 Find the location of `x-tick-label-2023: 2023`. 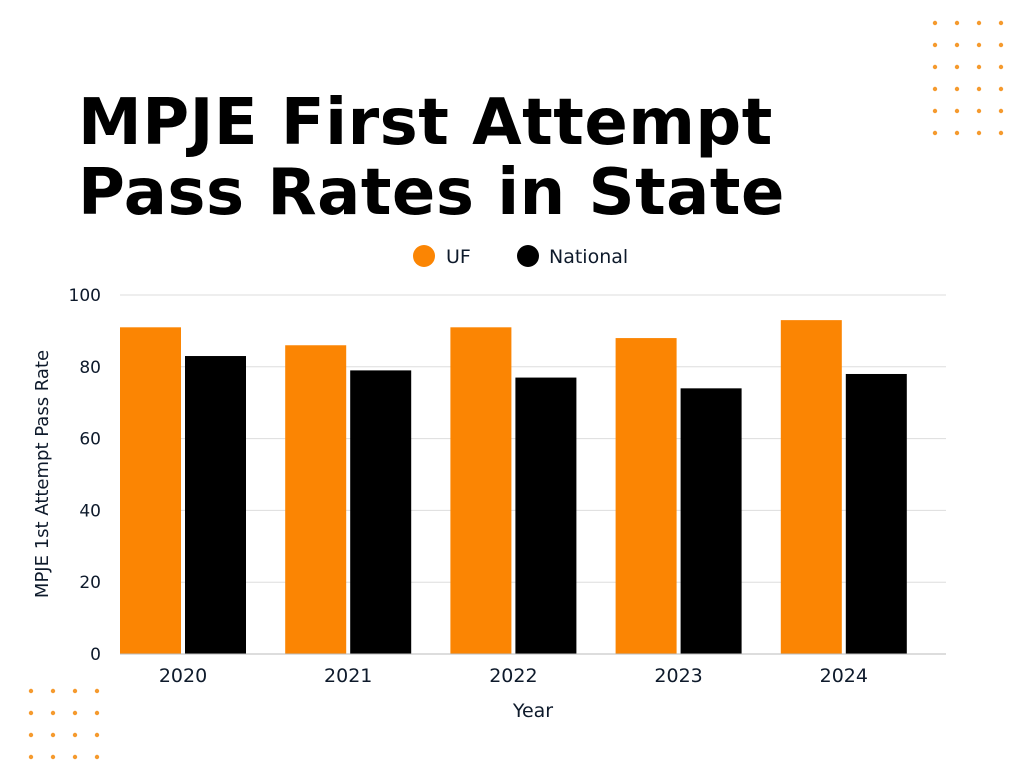

x-tick-label-2023: 2023 is located at coordinates (678, 676).